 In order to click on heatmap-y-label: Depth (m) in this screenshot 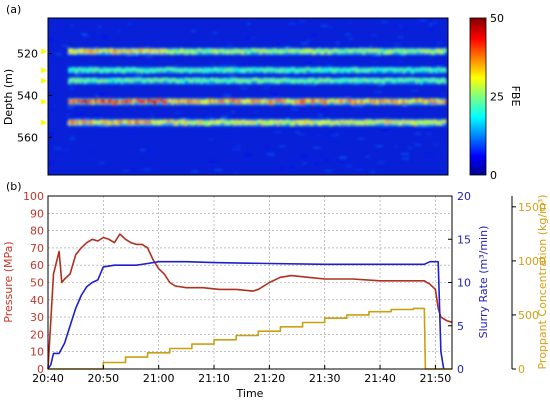, I will do `click(8, 97)`.